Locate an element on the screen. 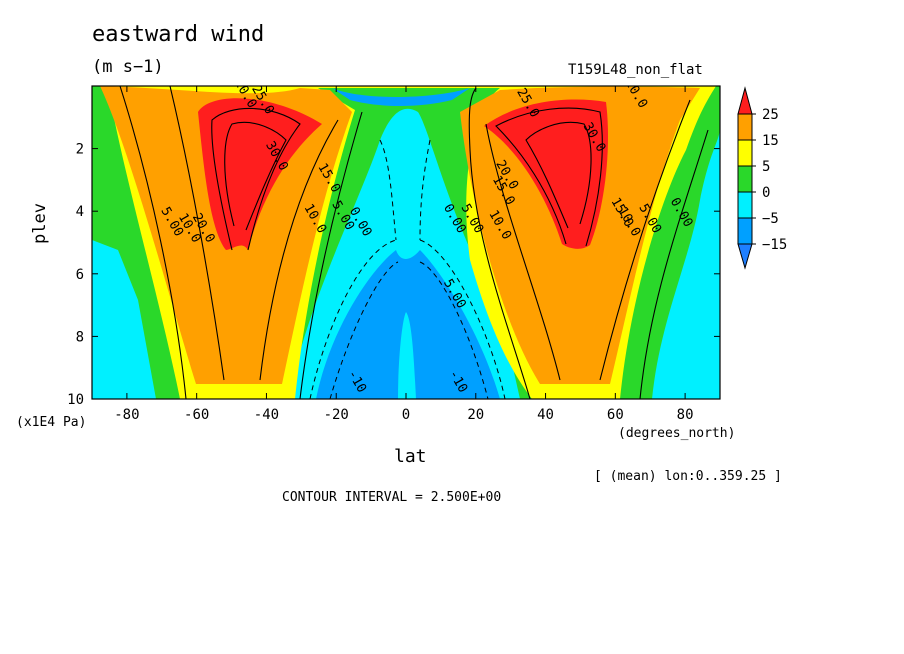 This screenshot has width=904, height=654. x-tick-label: -80 is located at coordinates (126, 415).